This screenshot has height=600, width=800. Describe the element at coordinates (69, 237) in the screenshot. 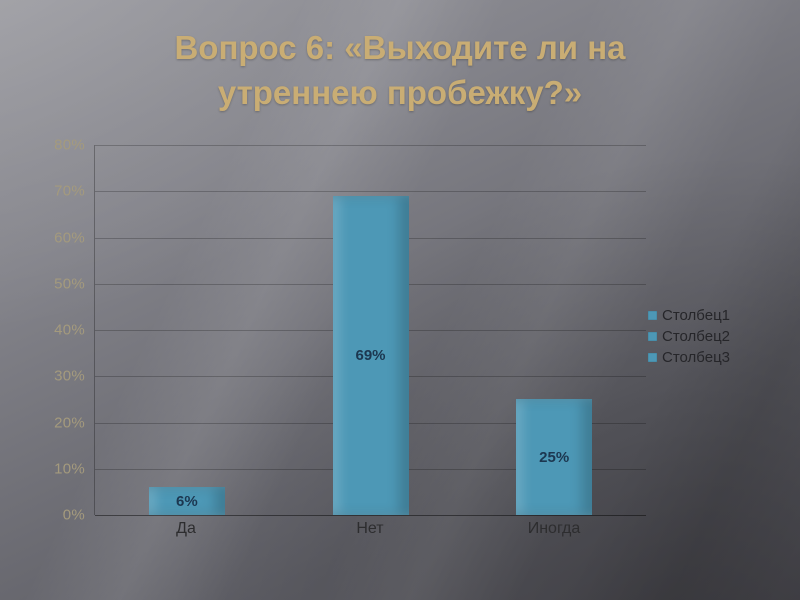

I see `y-tick-label: 60%` at that location.